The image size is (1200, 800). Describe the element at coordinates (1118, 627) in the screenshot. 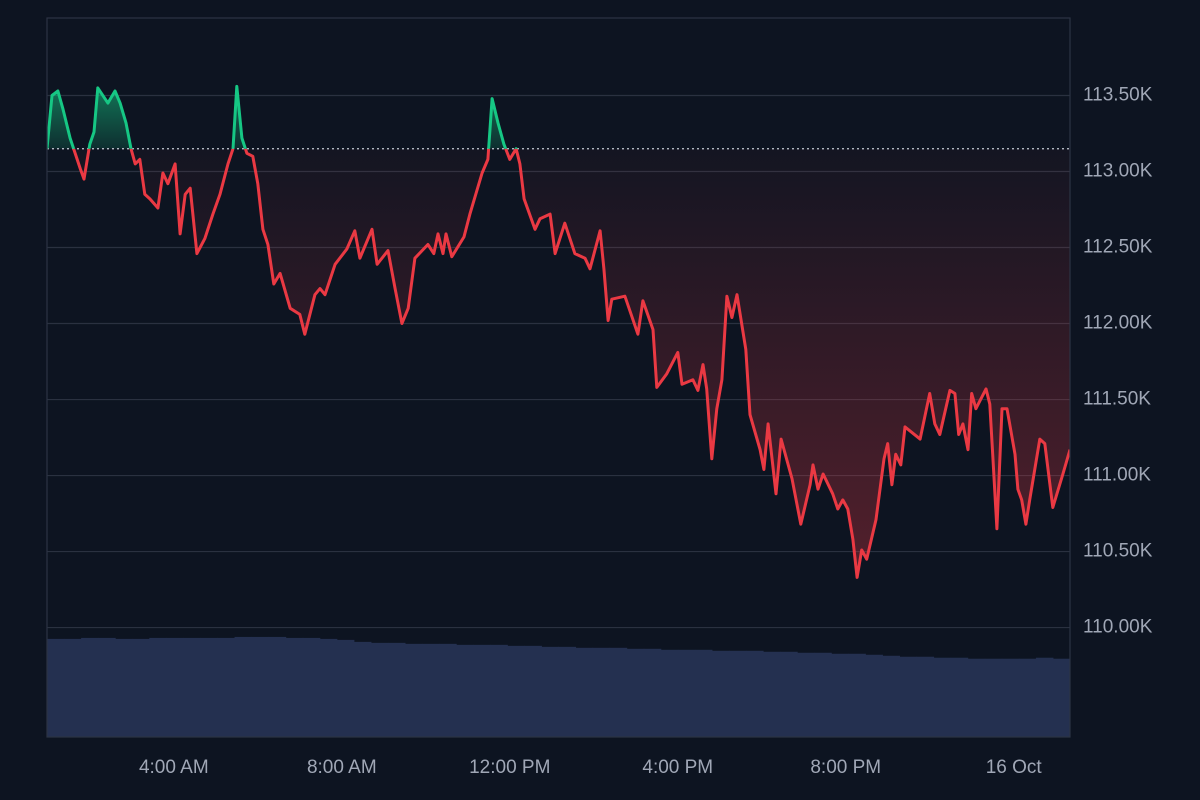

I see `y-tick-label: 110.00K` at that location.